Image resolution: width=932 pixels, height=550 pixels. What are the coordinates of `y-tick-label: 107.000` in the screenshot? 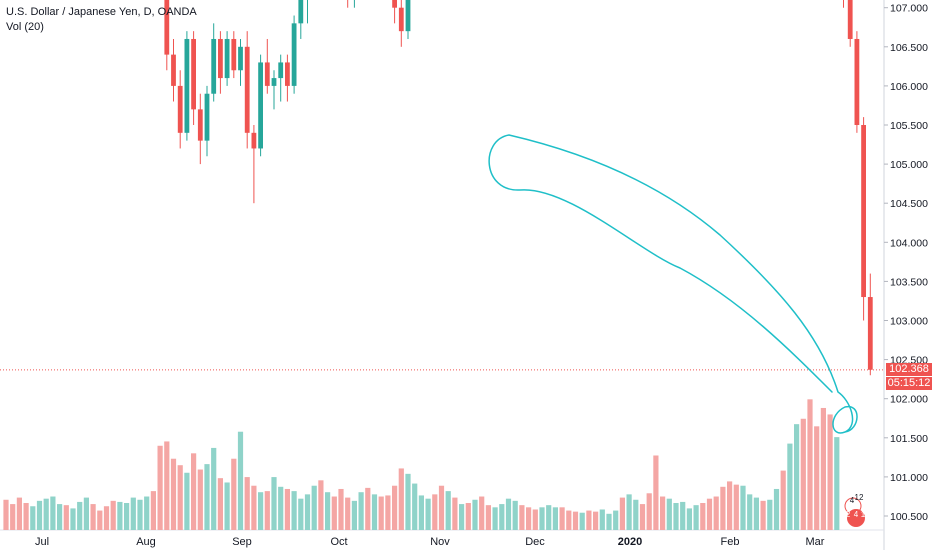 It's located at (909, 9).